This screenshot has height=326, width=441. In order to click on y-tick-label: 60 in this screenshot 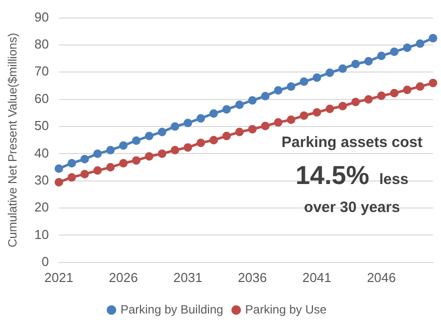, I will do `click(41, 98)`.